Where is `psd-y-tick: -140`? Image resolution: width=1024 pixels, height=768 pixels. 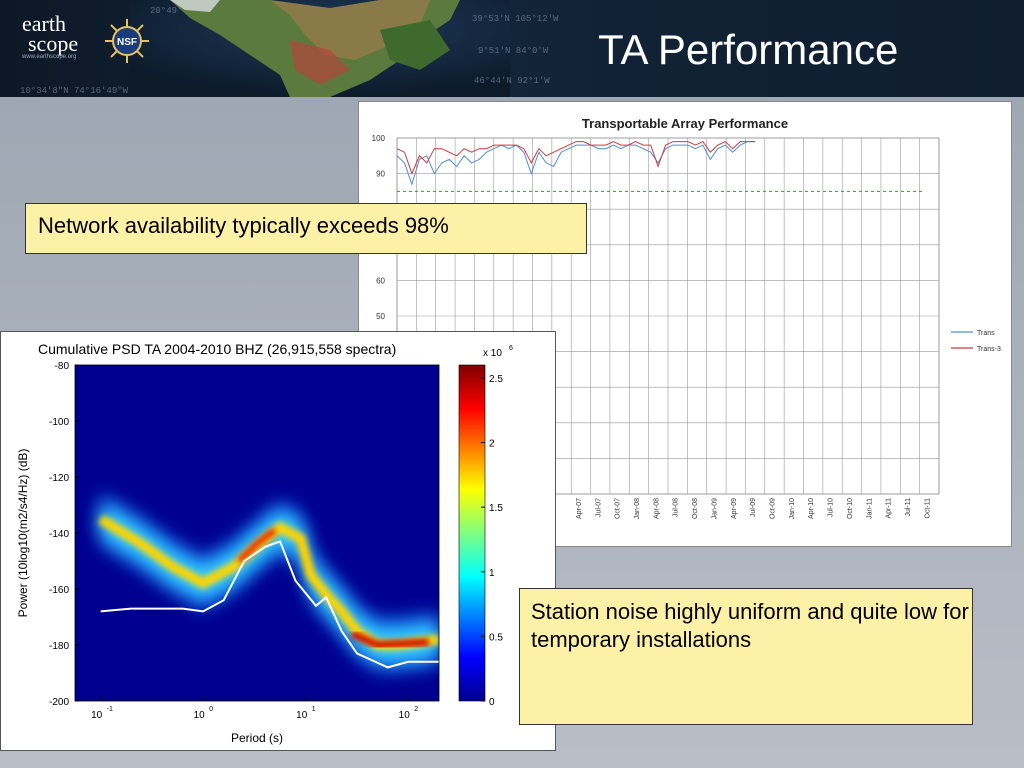 psd-y-tick: -140 is located at coordinates (59, 534).